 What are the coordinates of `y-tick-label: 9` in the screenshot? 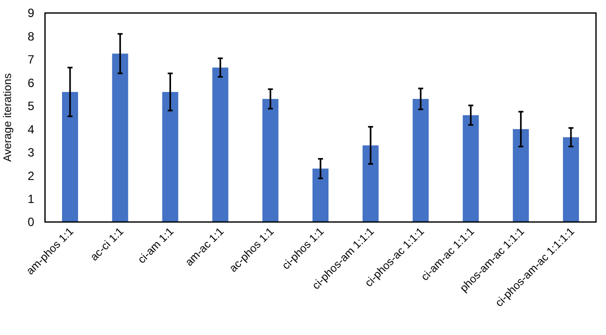 It's located at (31, 13).